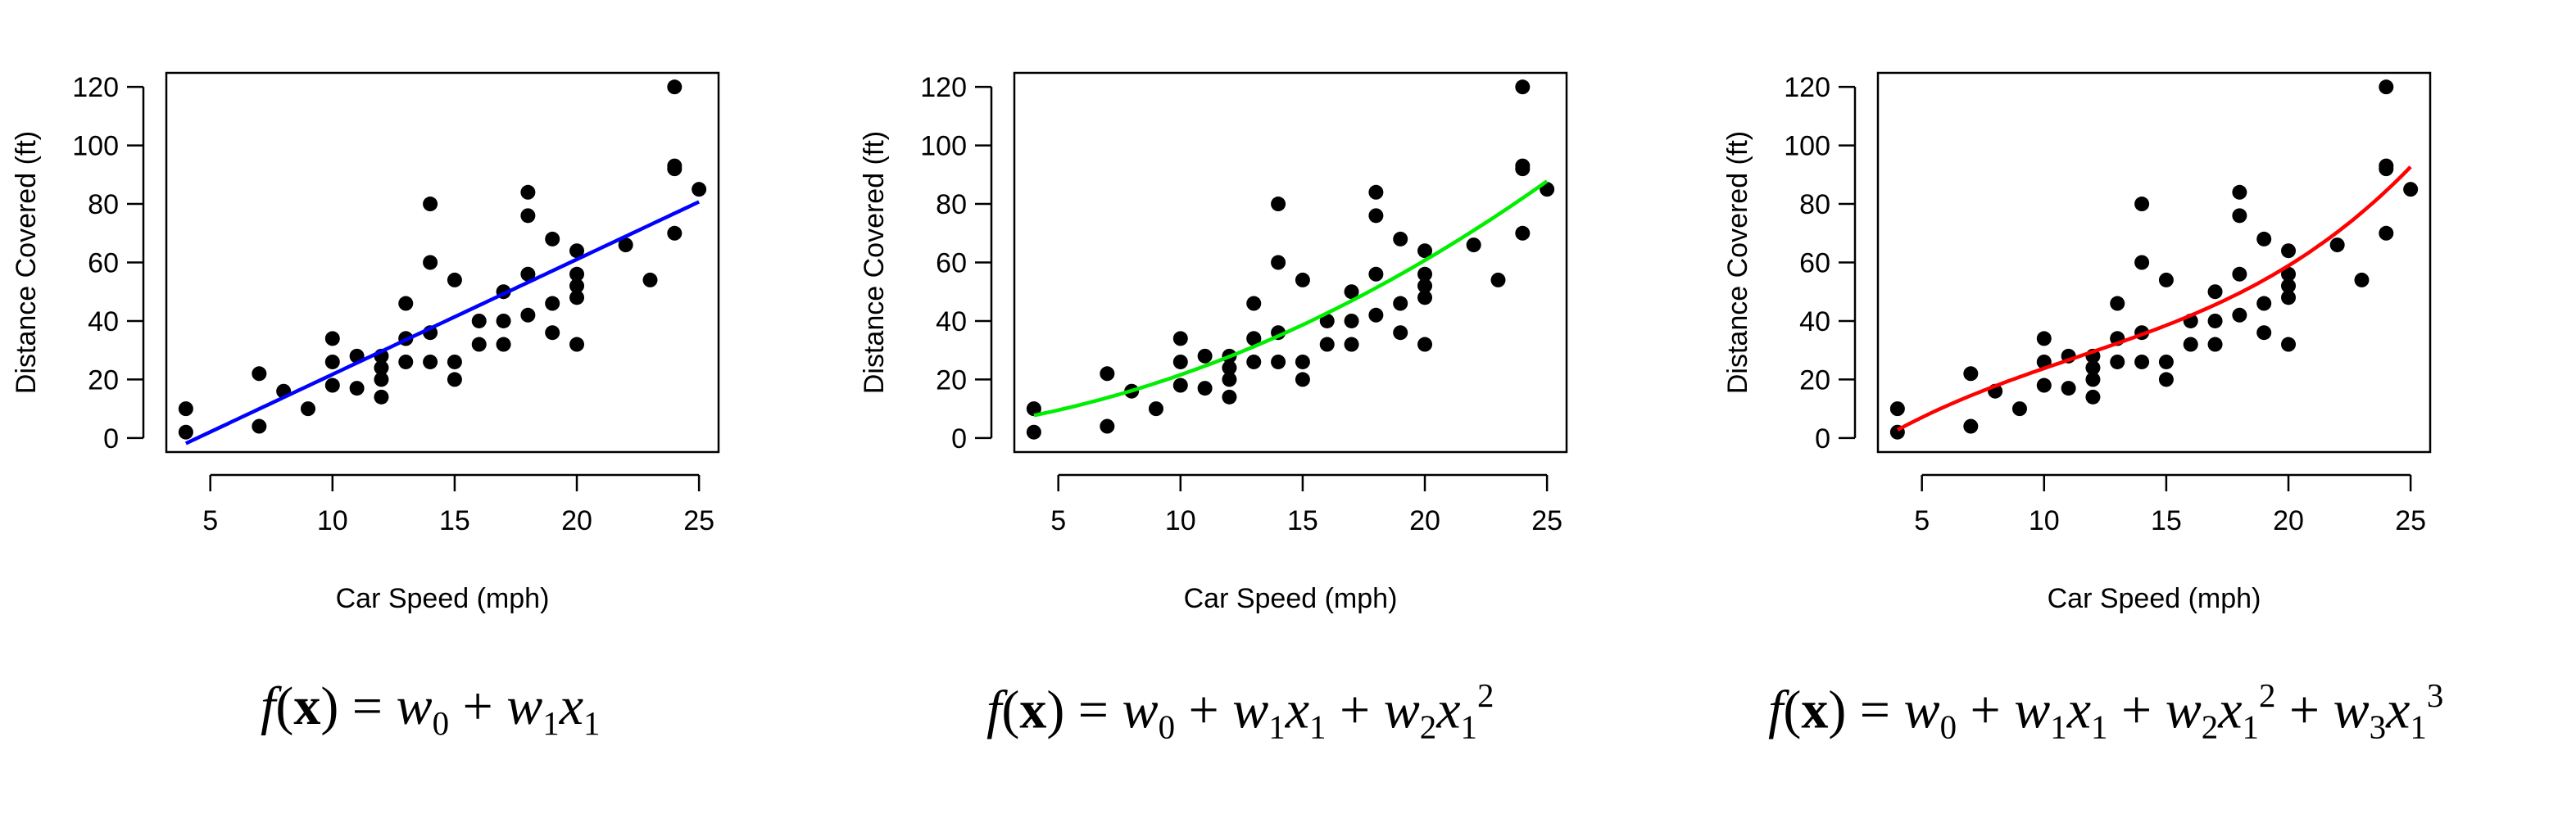 The height and width of the screenshot is (823, 2576). What do you see at coordinates (951, 321) in the screenshot?
I see `y-tick-label: 40` at bounding box center [951, 321].